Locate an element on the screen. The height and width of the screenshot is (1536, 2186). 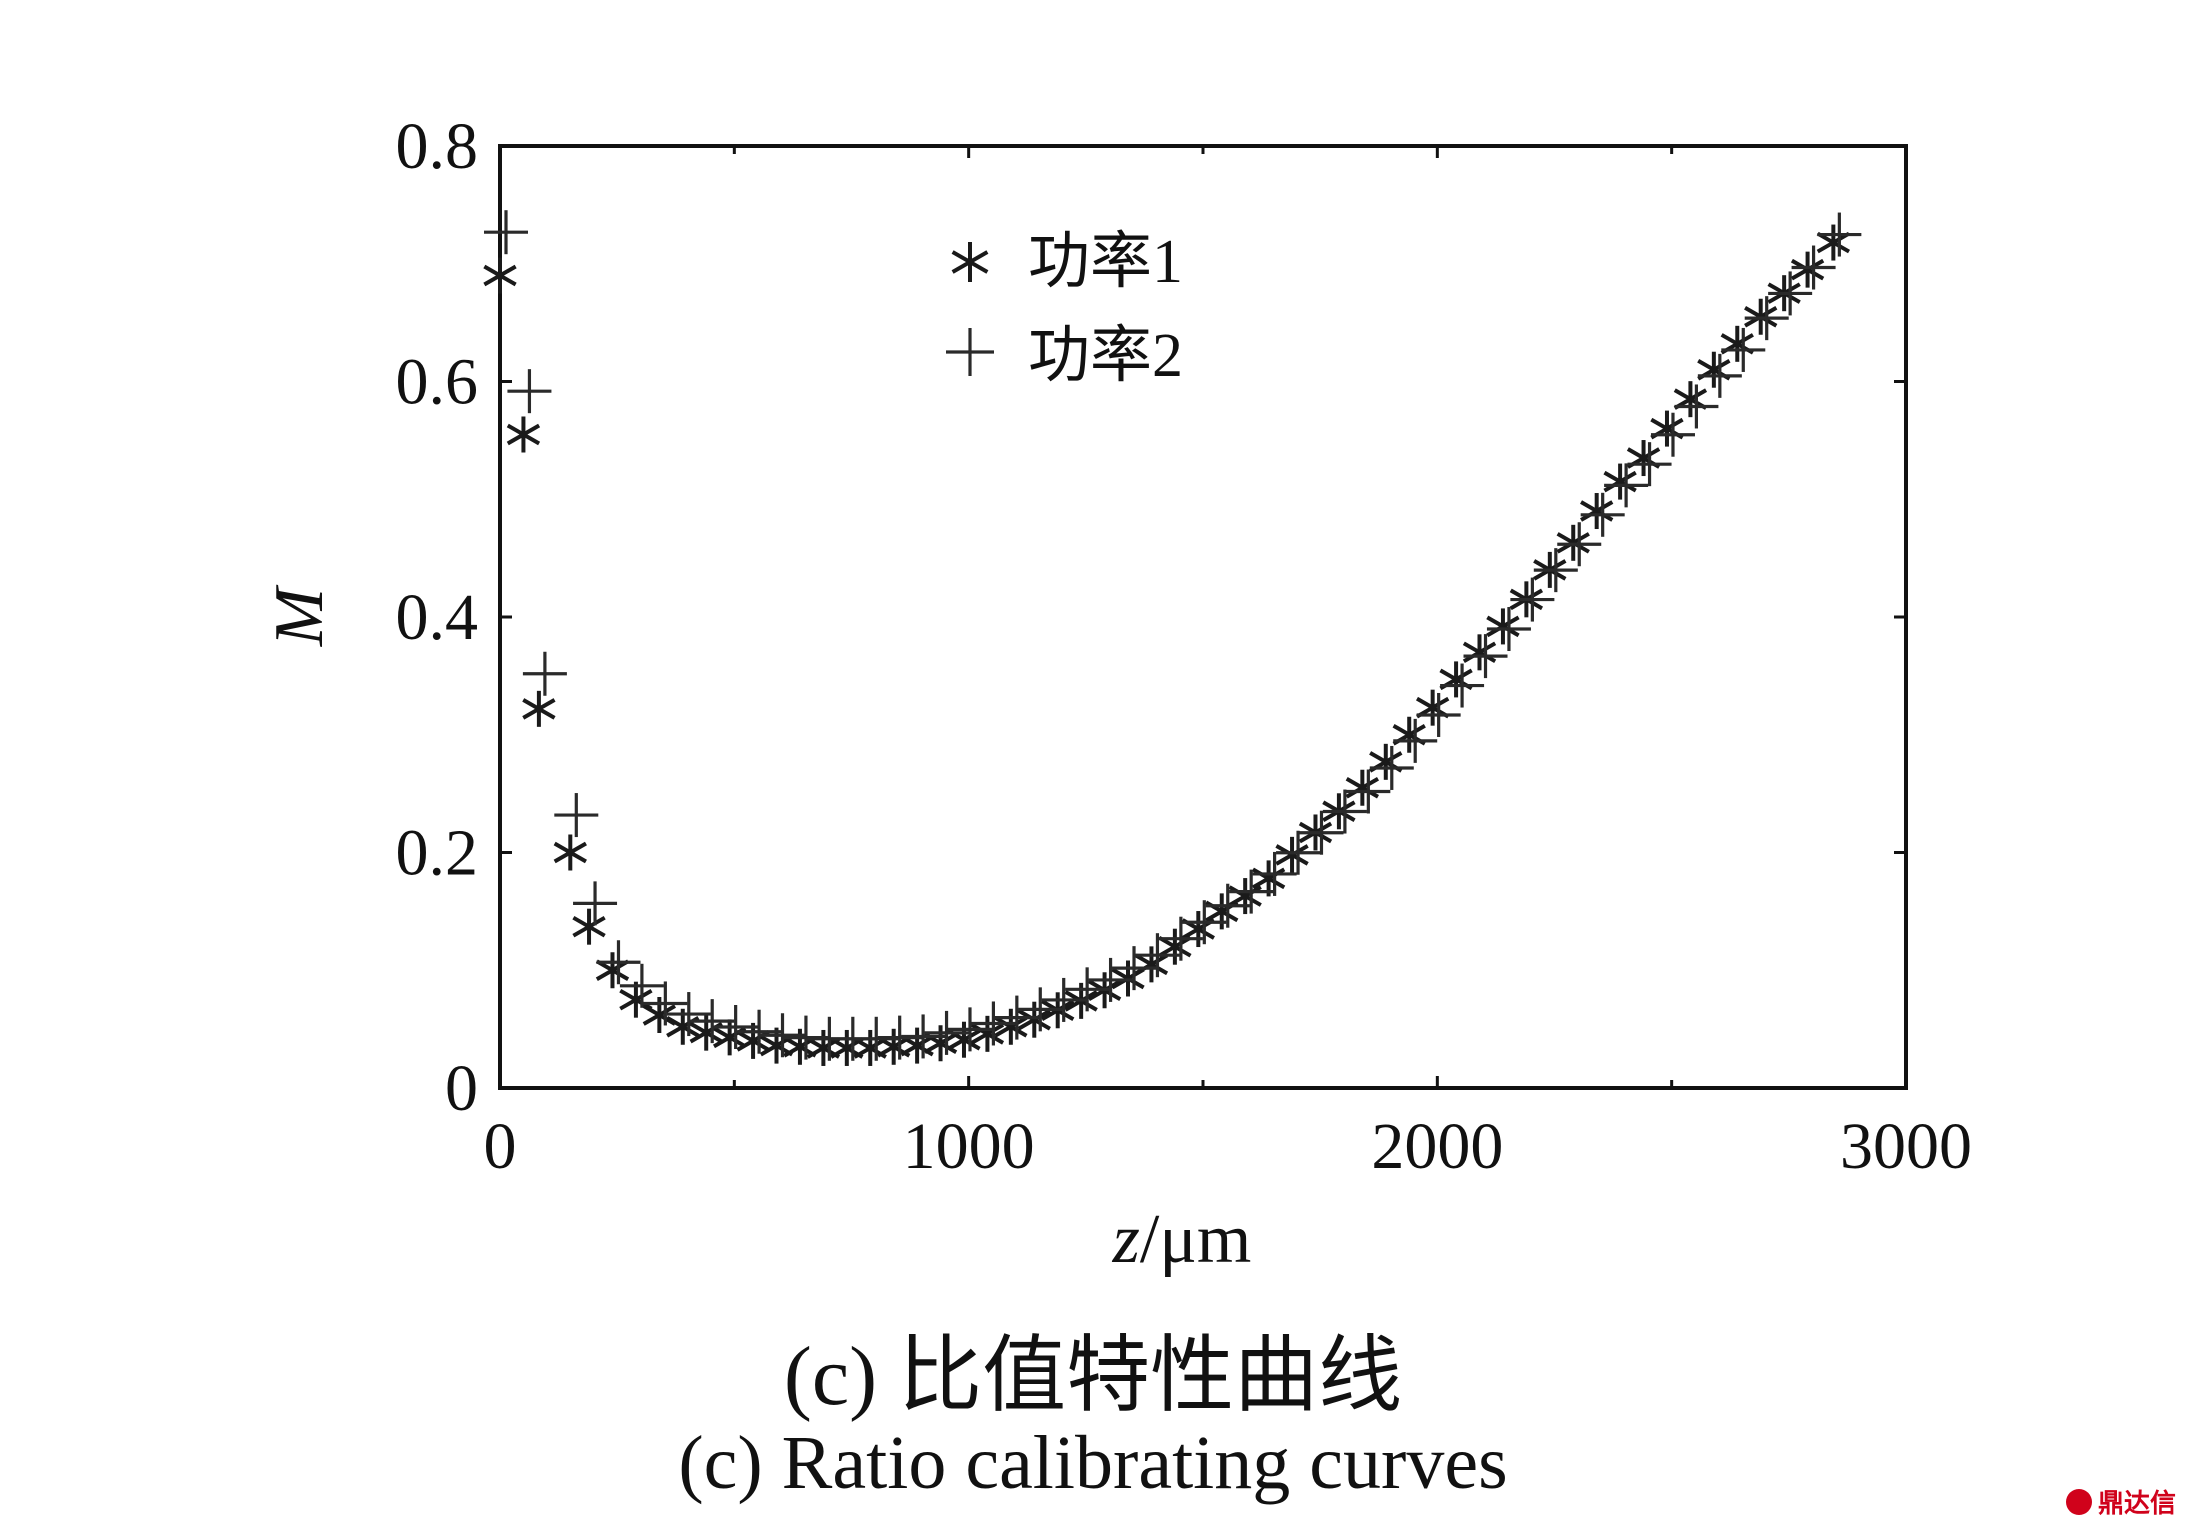
x-axis-title: z/μm is located at coordinates (1182, 1239).